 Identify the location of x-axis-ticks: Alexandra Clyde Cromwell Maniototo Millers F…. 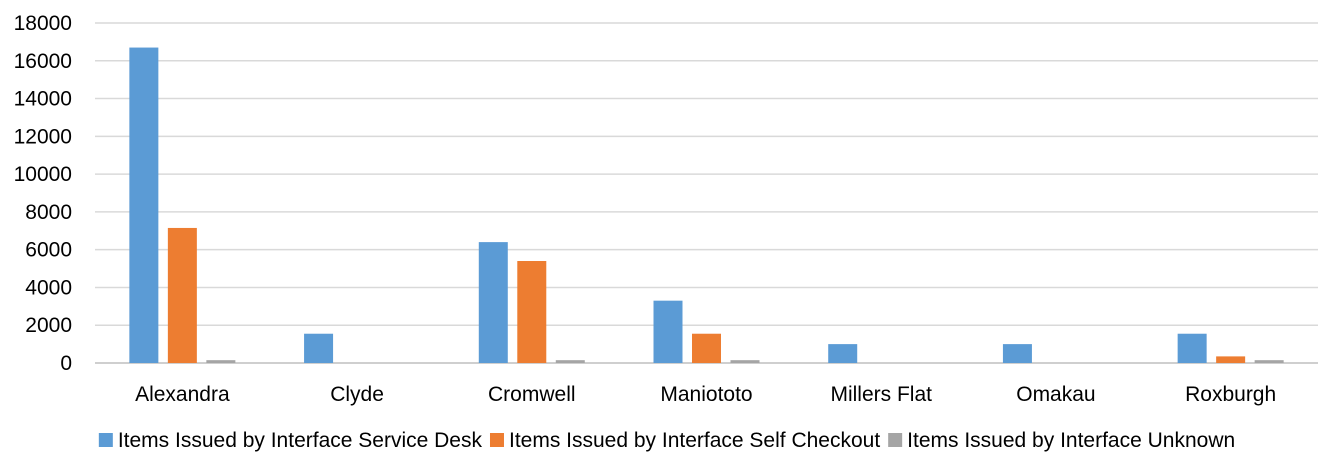
(705, 394).